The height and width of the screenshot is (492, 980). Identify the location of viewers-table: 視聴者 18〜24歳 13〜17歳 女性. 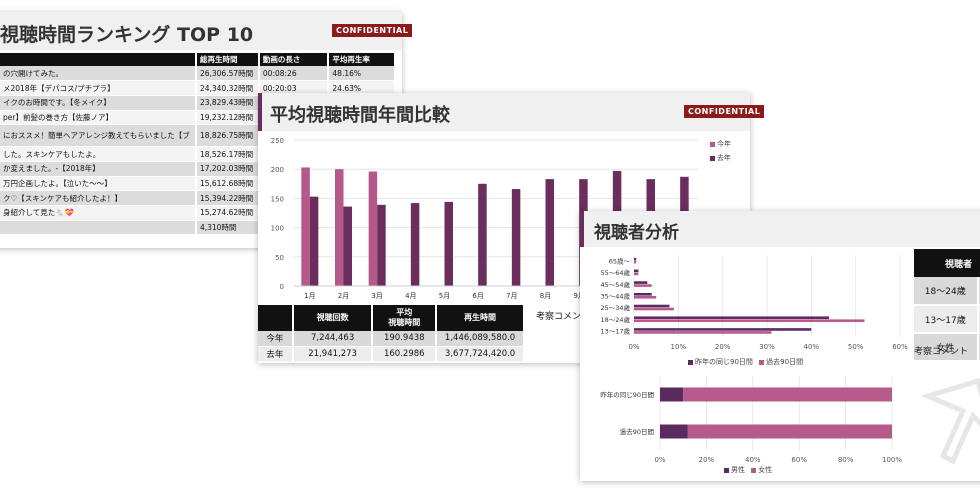
(947, 305).